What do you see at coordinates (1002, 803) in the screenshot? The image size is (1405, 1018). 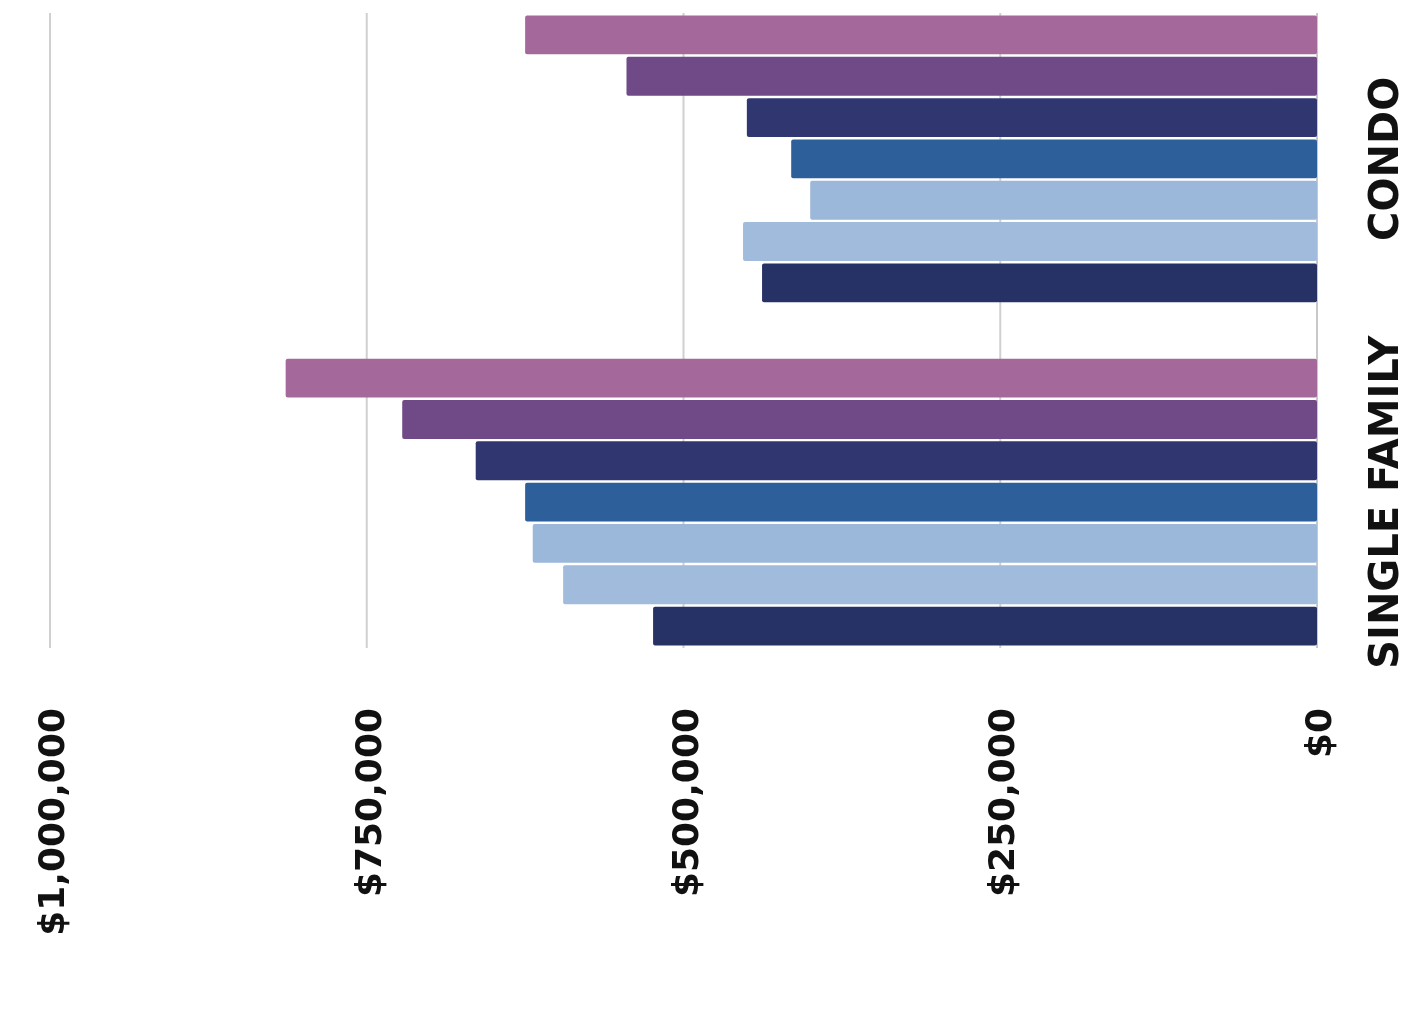 I see `x-tick-label: $250,000` at bounding box center [1002, 803].